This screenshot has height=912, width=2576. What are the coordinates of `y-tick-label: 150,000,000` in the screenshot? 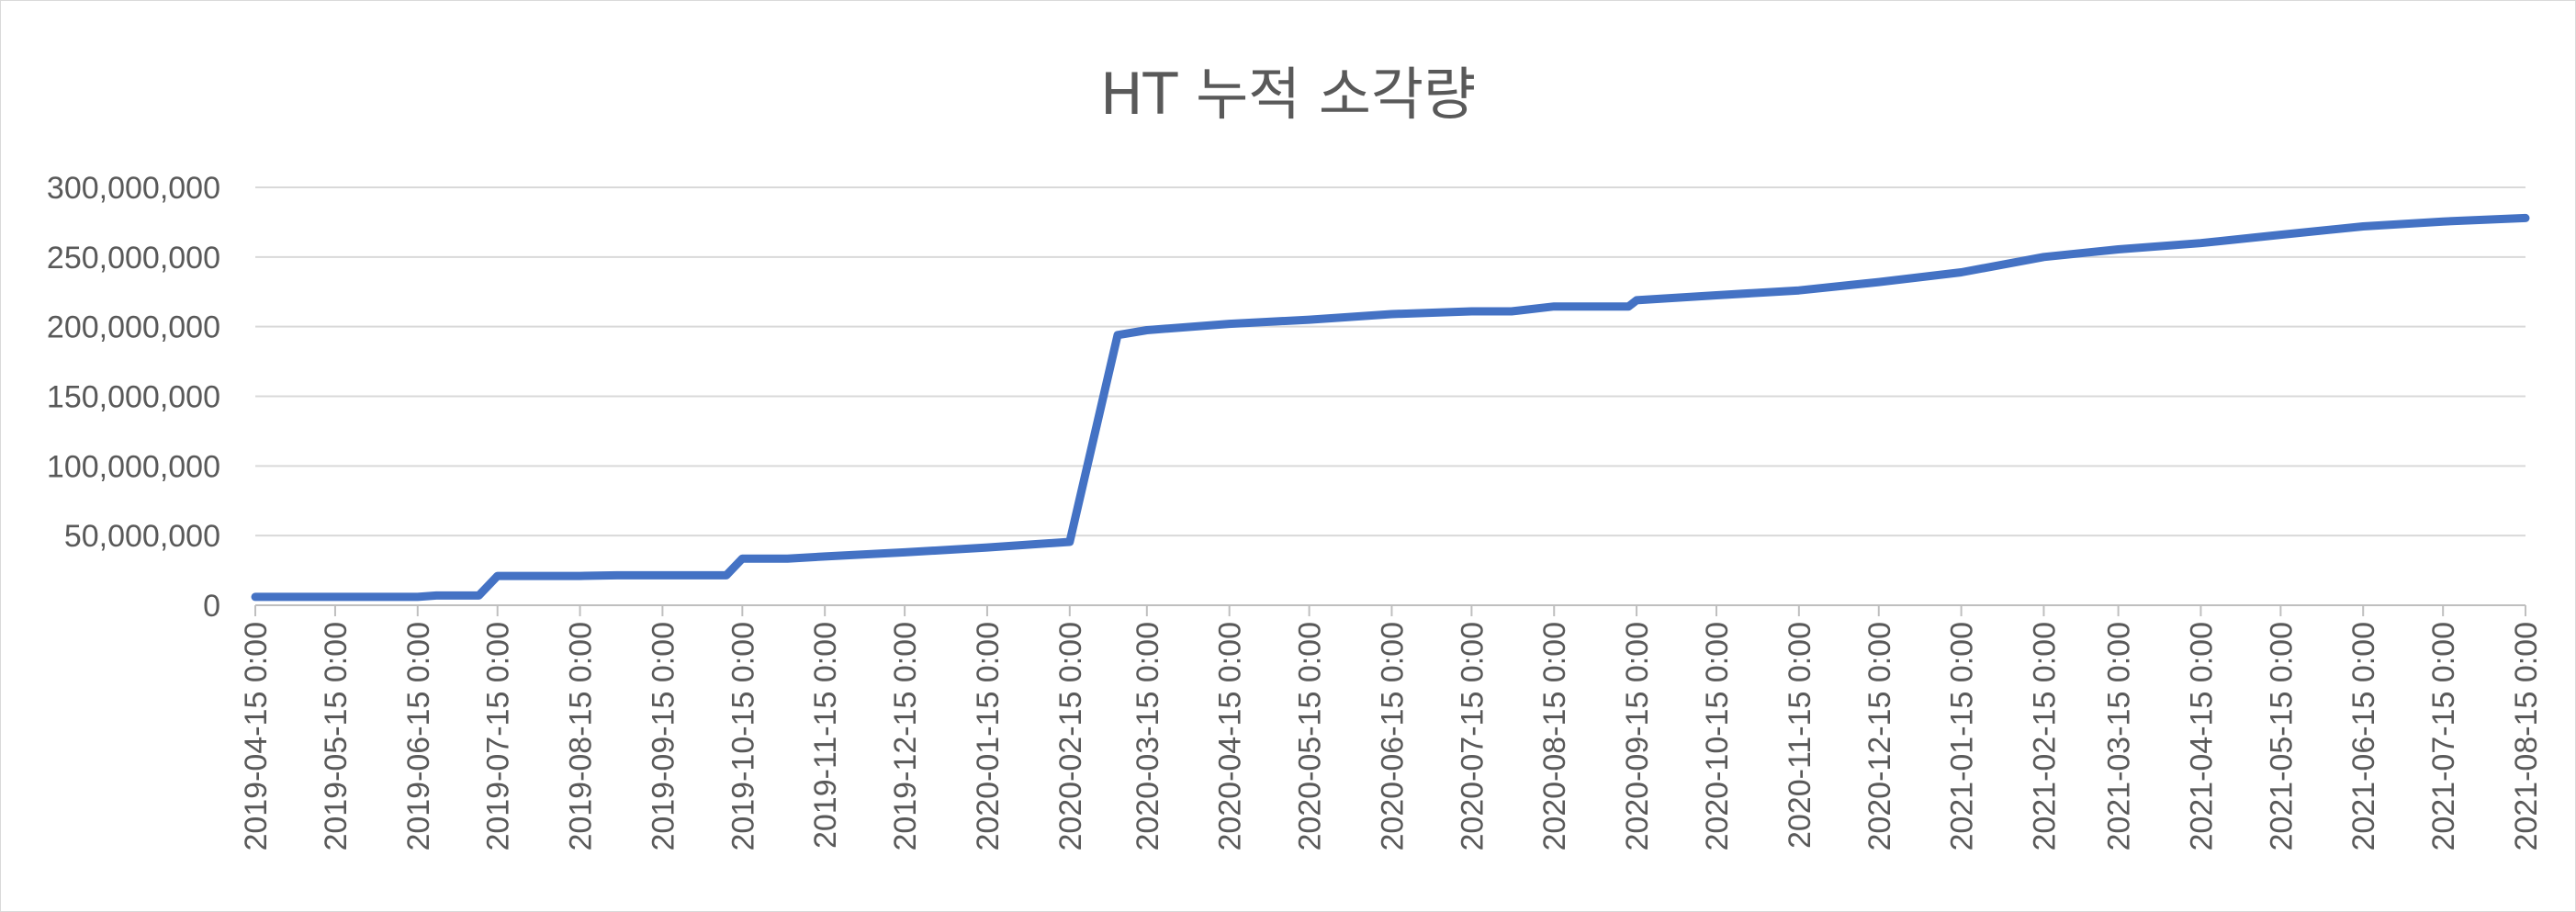 It's located at (133, 397).